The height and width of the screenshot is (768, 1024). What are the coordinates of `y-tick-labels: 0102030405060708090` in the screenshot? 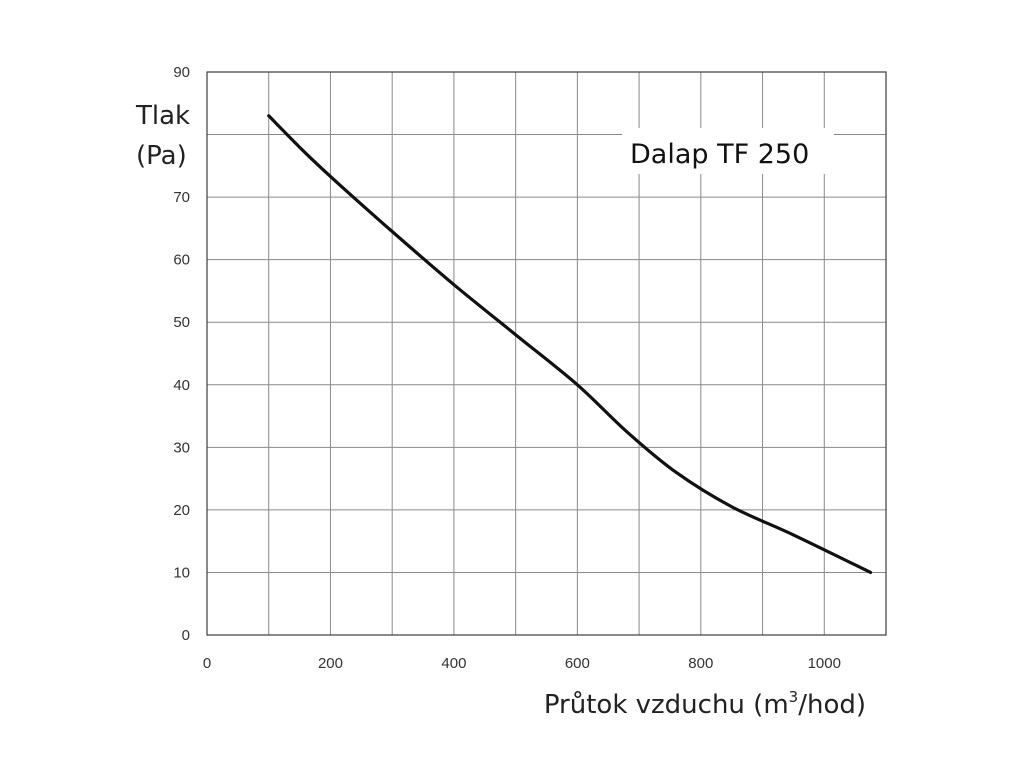 It's located at (181, 354).